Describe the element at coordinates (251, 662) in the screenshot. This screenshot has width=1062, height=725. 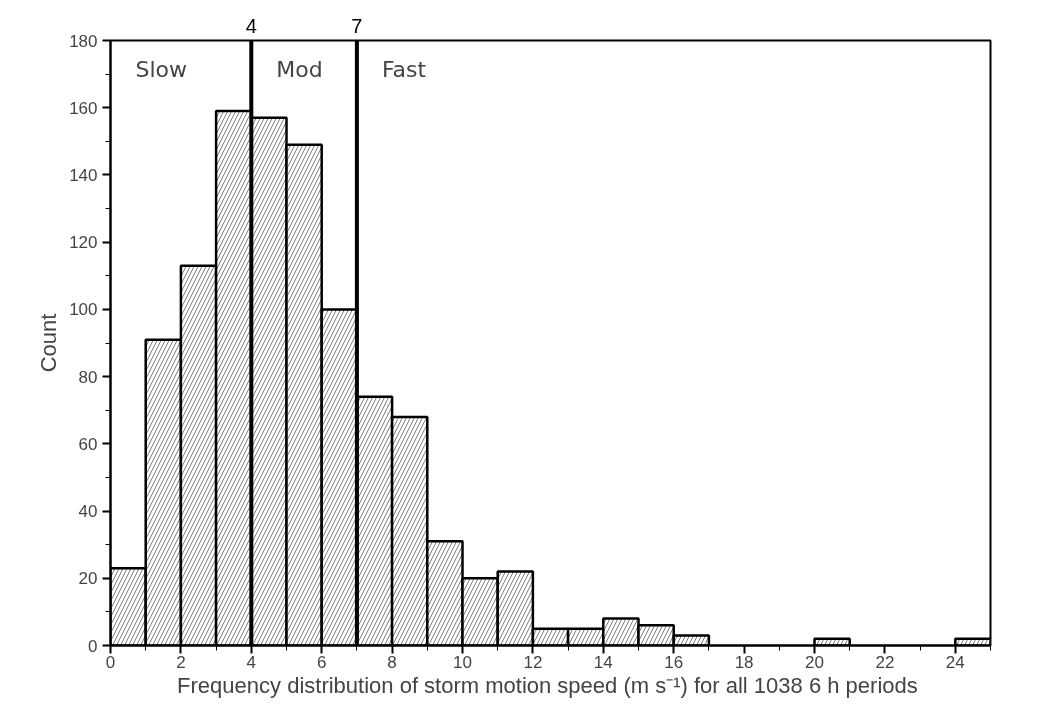
I see `x-tick-label: 4` at that location.